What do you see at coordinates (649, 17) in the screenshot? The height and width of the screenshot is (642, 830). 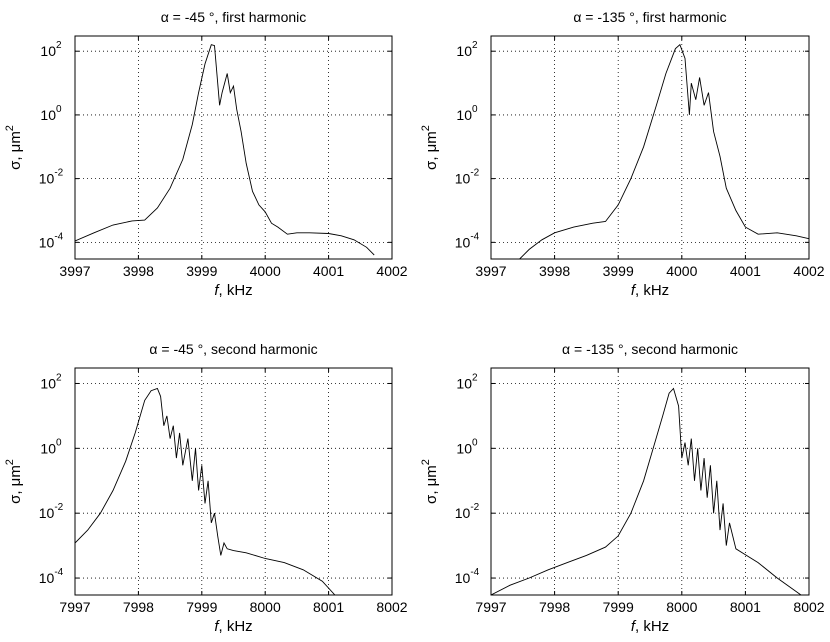 I see `chart-title: α = -135 °, first harmonic` at bounding box center [649, 17].